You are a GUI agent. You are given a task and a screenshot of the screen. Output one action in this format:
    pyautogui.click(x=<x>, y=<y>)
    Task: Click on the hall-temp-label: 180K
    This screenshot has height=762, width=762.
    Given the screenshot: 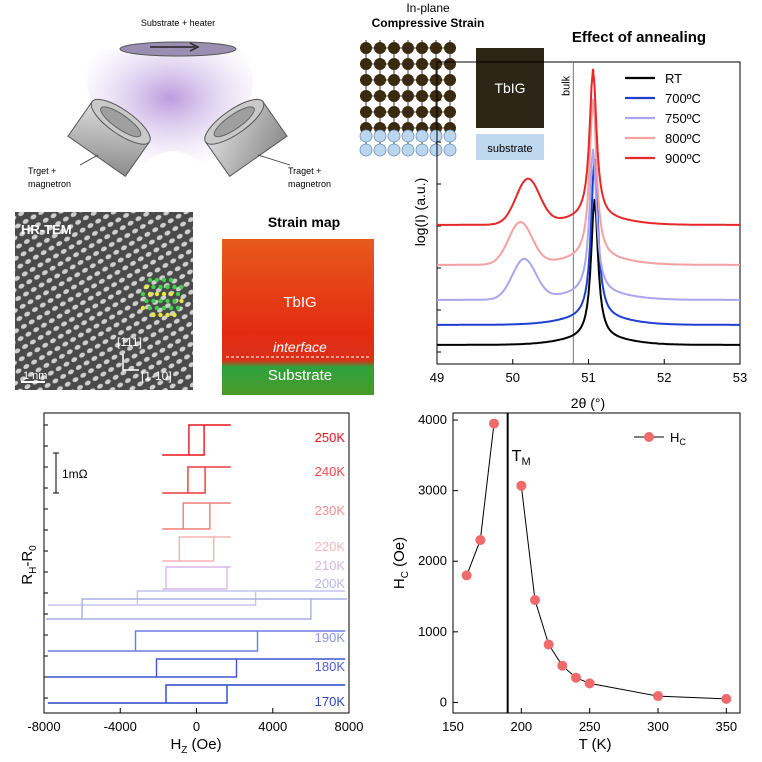 What is the action you would take?
    pyautogui.click(x=330, y=666)
    